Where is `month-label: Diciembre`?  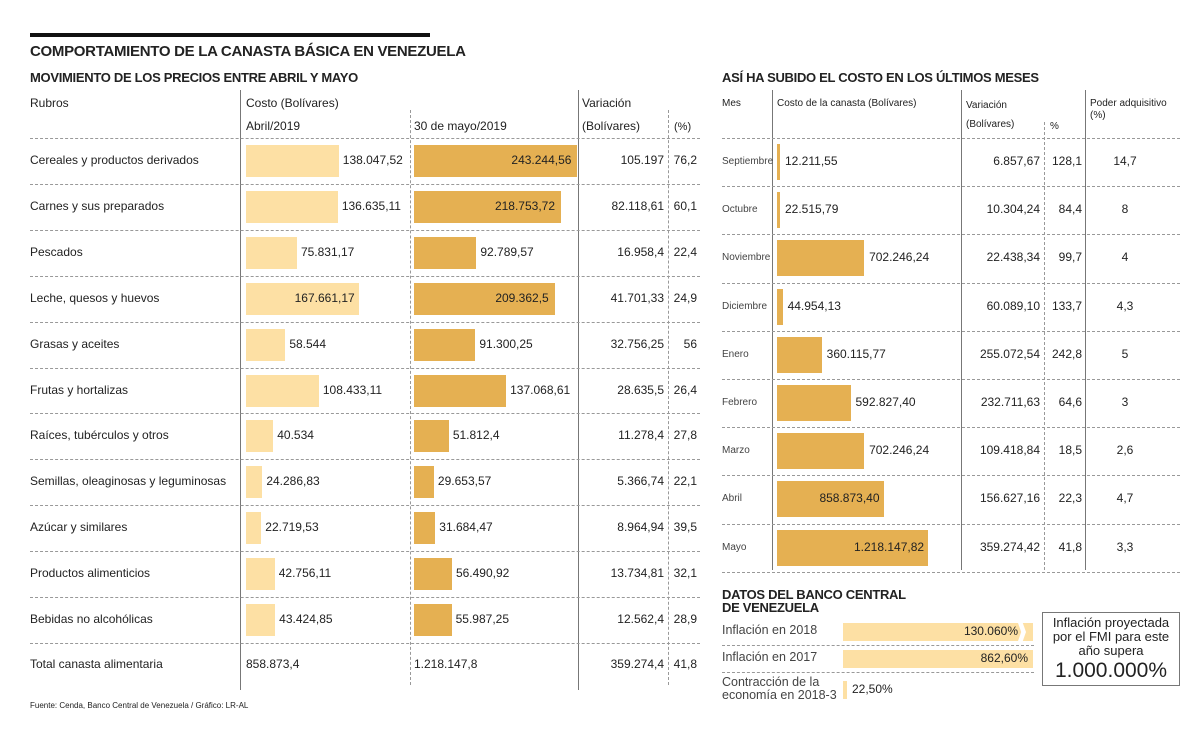 month-label: Diciembre is located at coordinates (745, 306).